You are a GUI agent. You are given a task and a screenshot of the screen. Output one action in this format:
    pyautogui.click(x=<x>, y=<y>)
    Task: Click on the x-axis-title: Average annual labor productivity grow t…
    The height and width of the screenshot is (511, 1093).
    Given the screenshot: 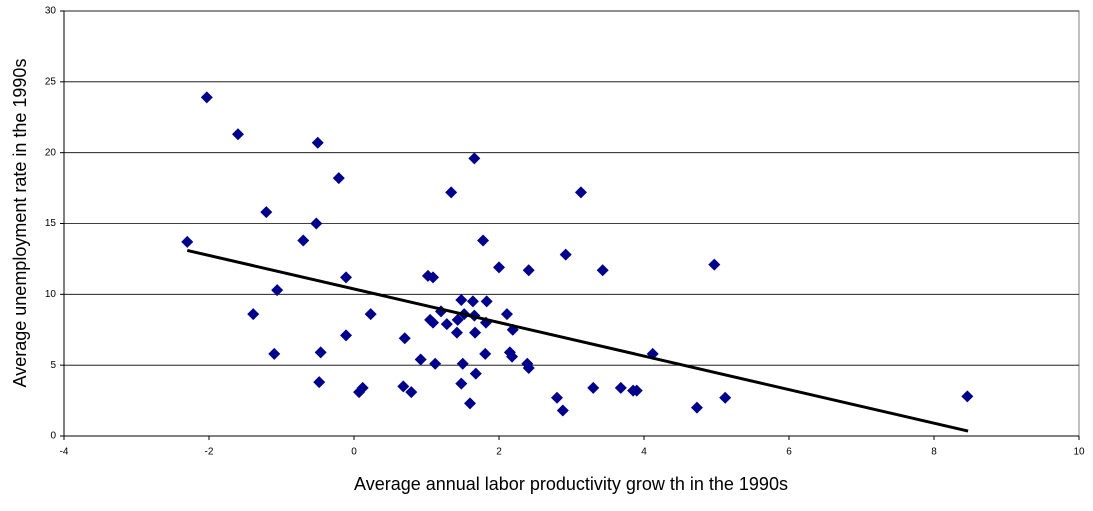 What is the action you would take?
    pyautogui.click(x=571, y=484)
    